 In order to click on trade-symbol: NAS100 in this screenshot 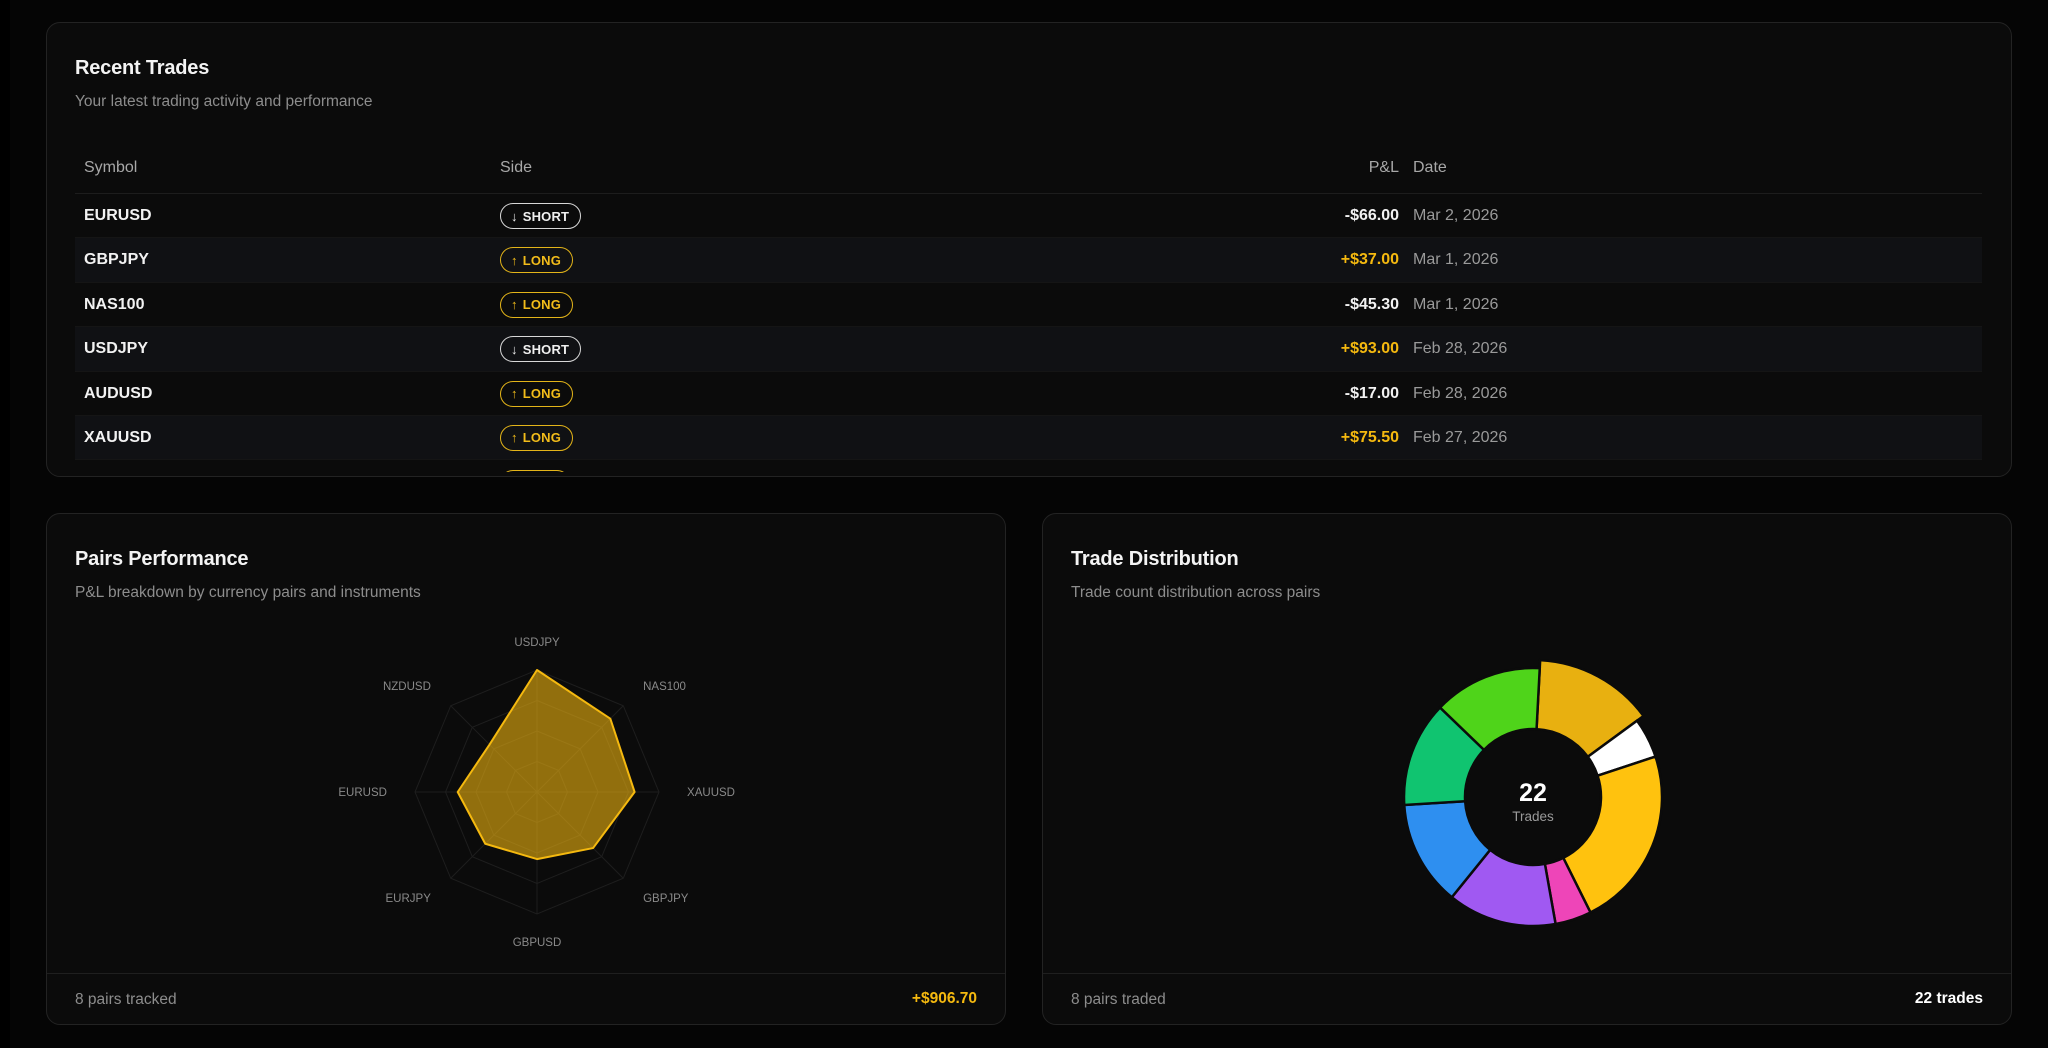, I will do `click(114, 304)`.